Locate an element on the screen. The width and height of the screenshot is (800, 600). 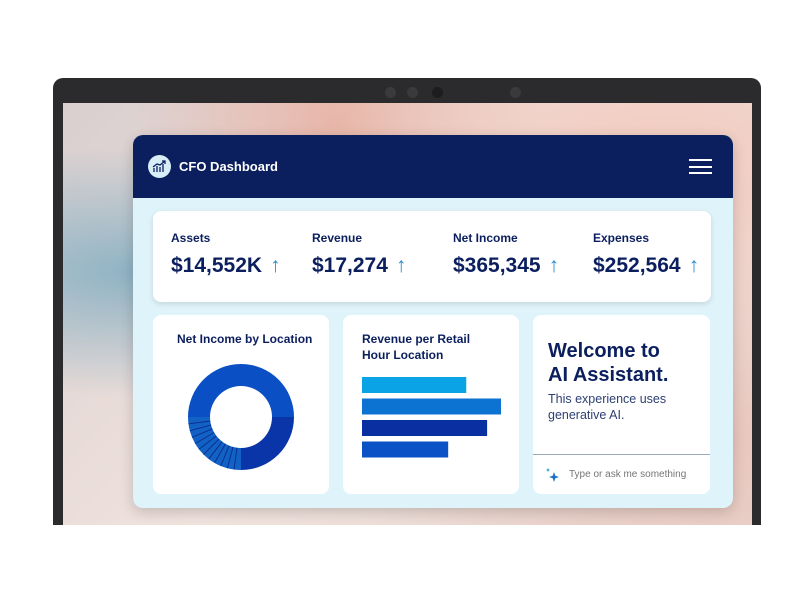
revenue-bar-card: Revenue per Retail Hour Location is located at coordinates (431, 404).